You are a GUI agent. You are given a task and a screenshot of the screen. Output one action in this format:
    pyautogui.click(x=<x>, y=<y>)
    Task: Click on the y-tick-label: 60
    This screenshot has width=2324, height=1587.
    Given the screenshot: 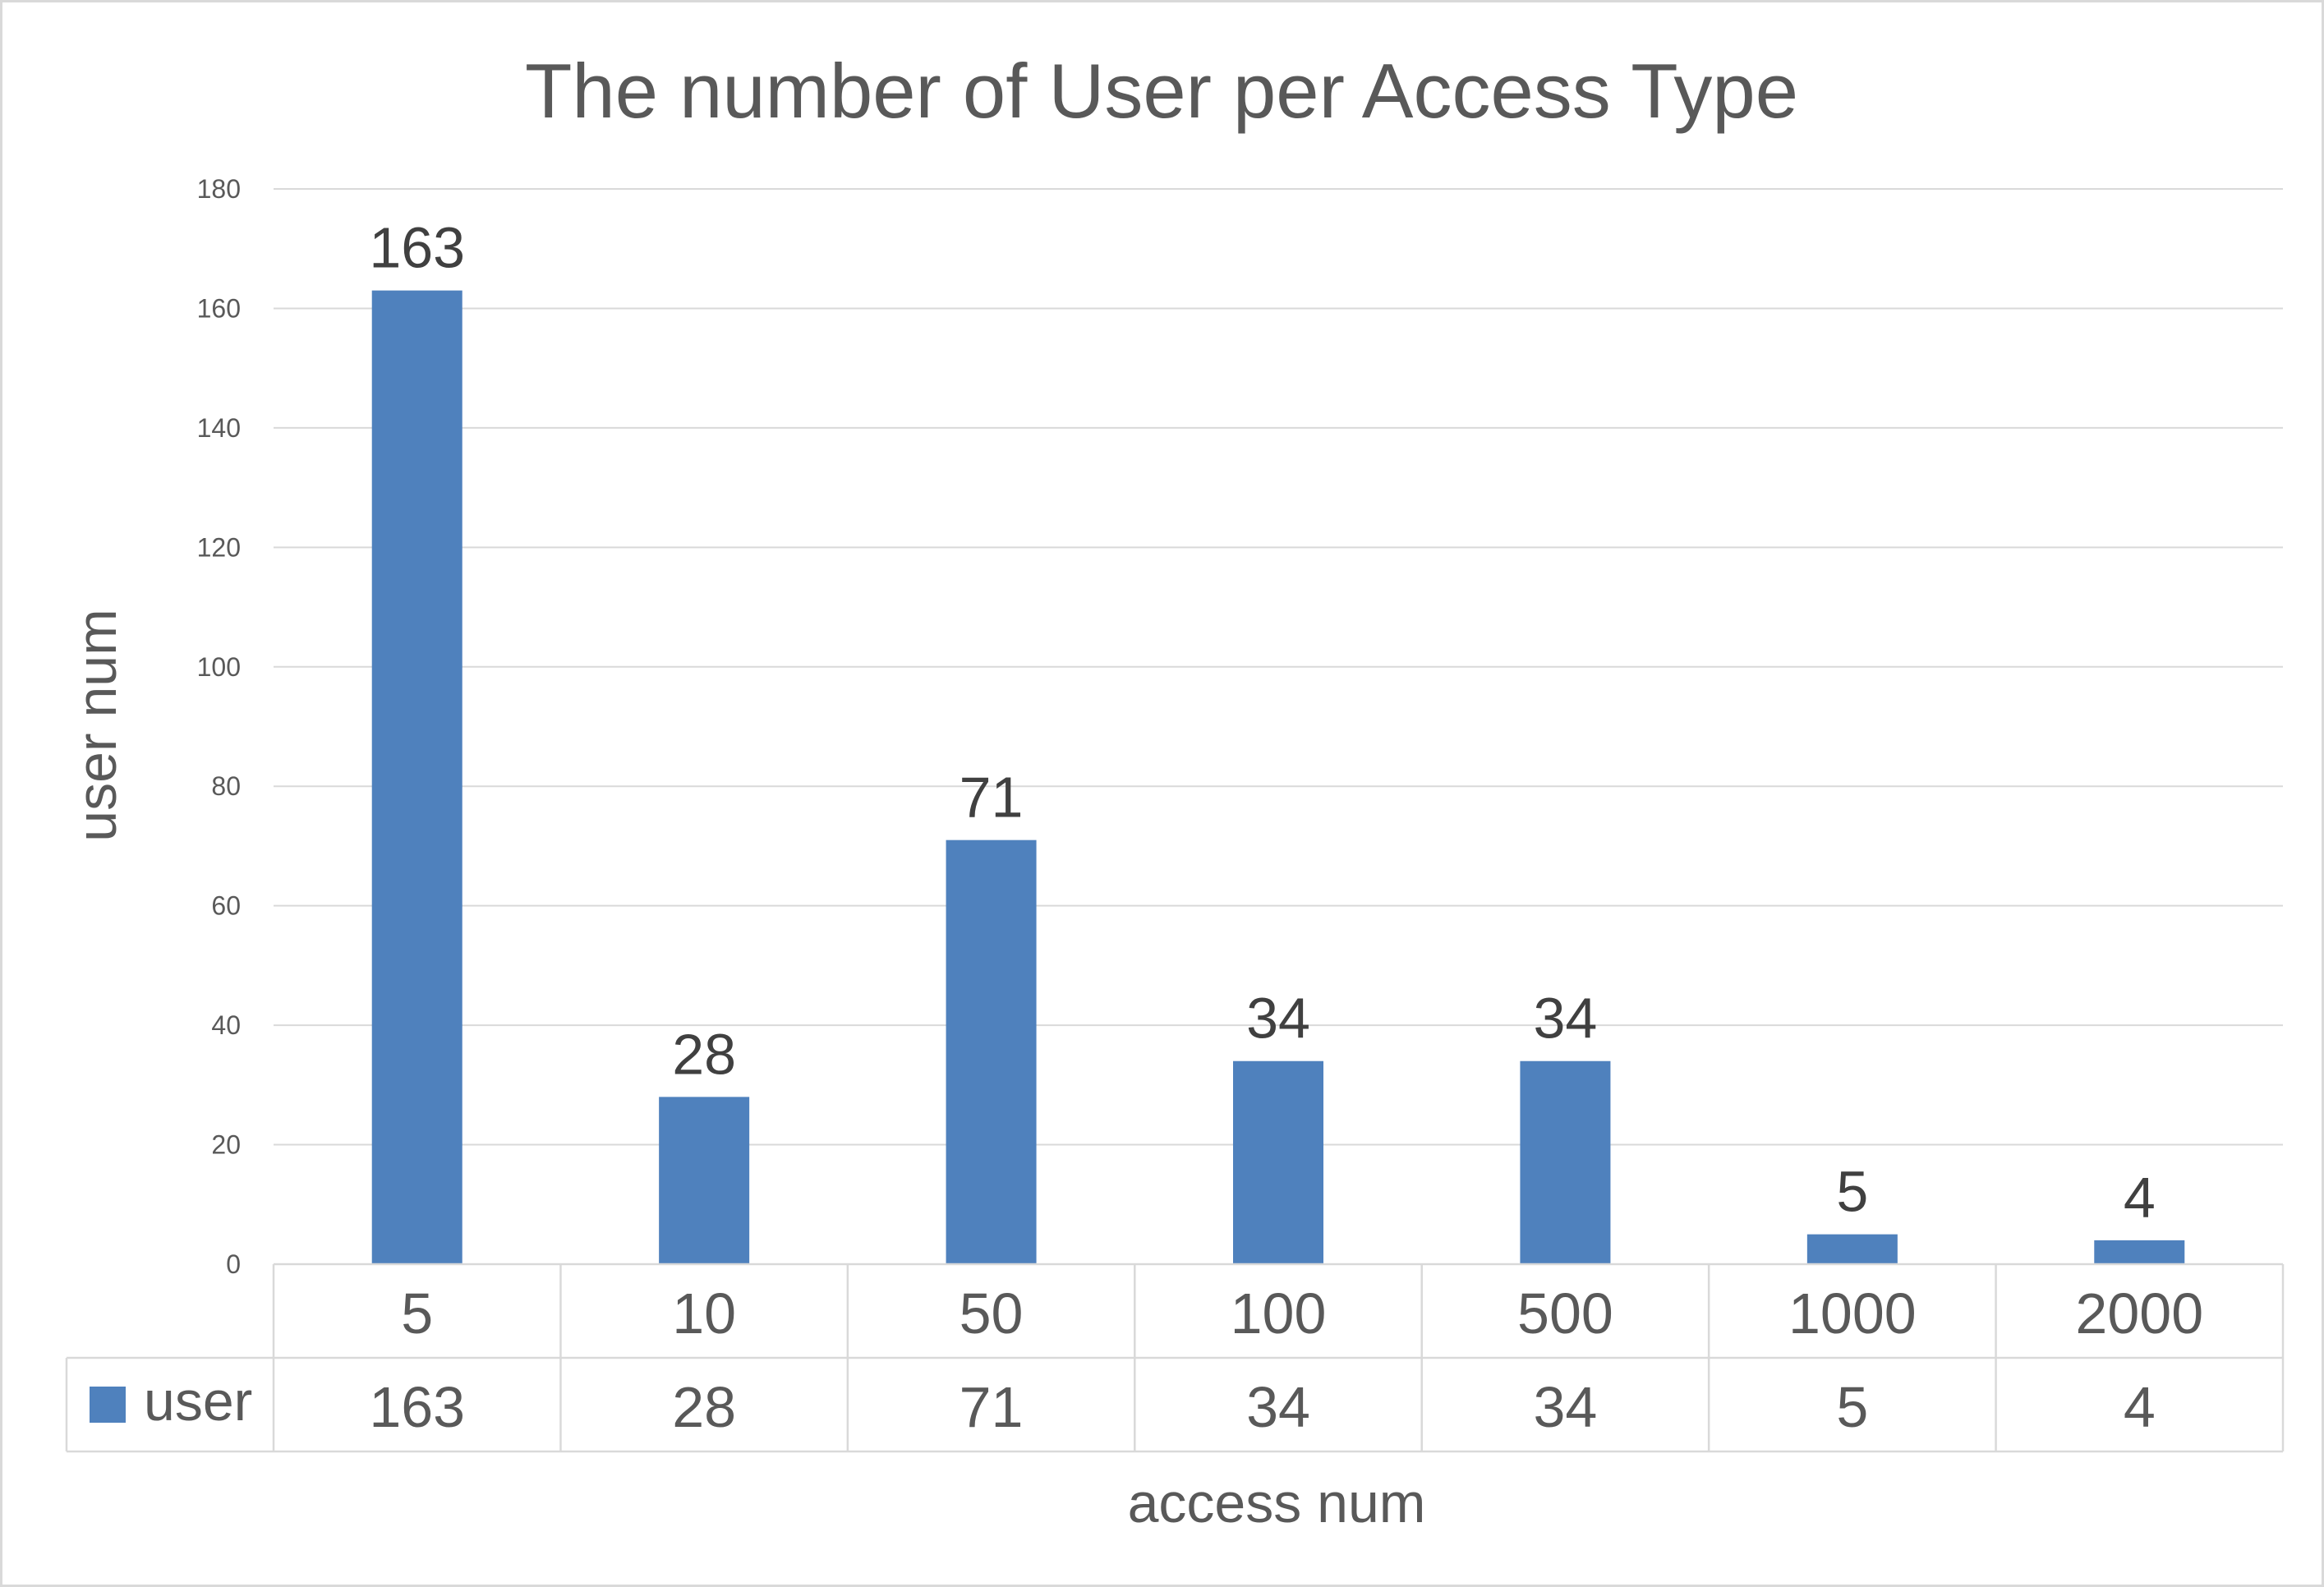 What is the action you would take?
    pyautogui.click(x=226, y=906)
    